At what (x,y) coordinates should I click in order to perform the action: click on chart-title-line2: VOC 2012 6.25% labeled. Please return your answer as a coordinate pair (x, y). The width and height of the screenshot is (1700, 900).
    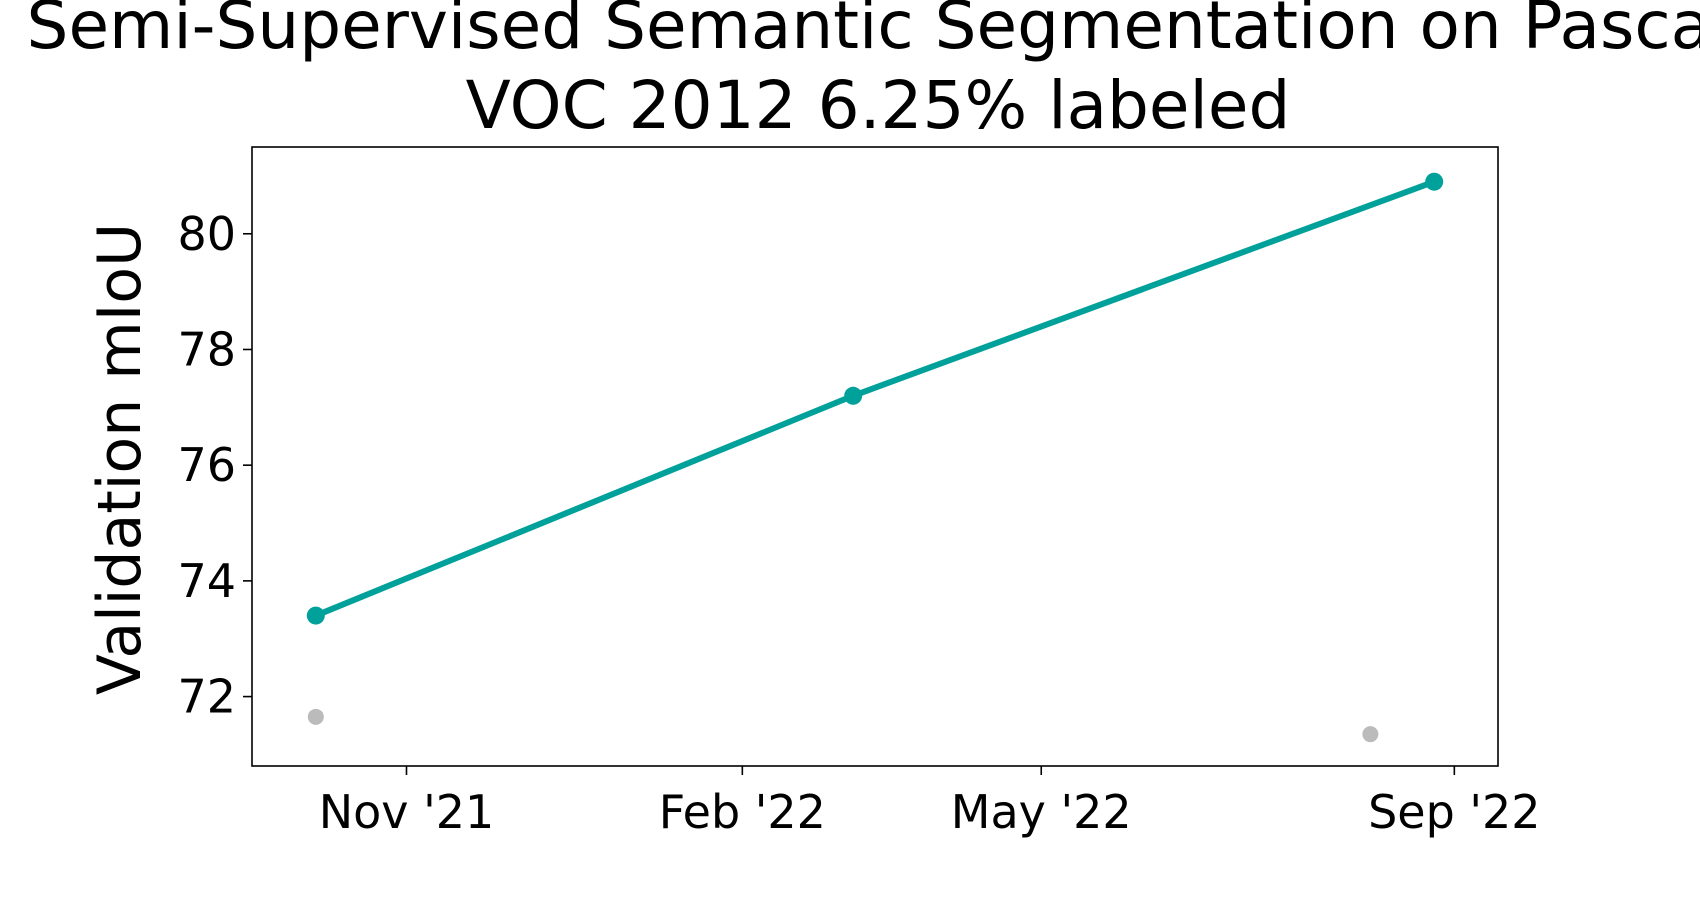
    Looking at the image, I should click on (878, 105).